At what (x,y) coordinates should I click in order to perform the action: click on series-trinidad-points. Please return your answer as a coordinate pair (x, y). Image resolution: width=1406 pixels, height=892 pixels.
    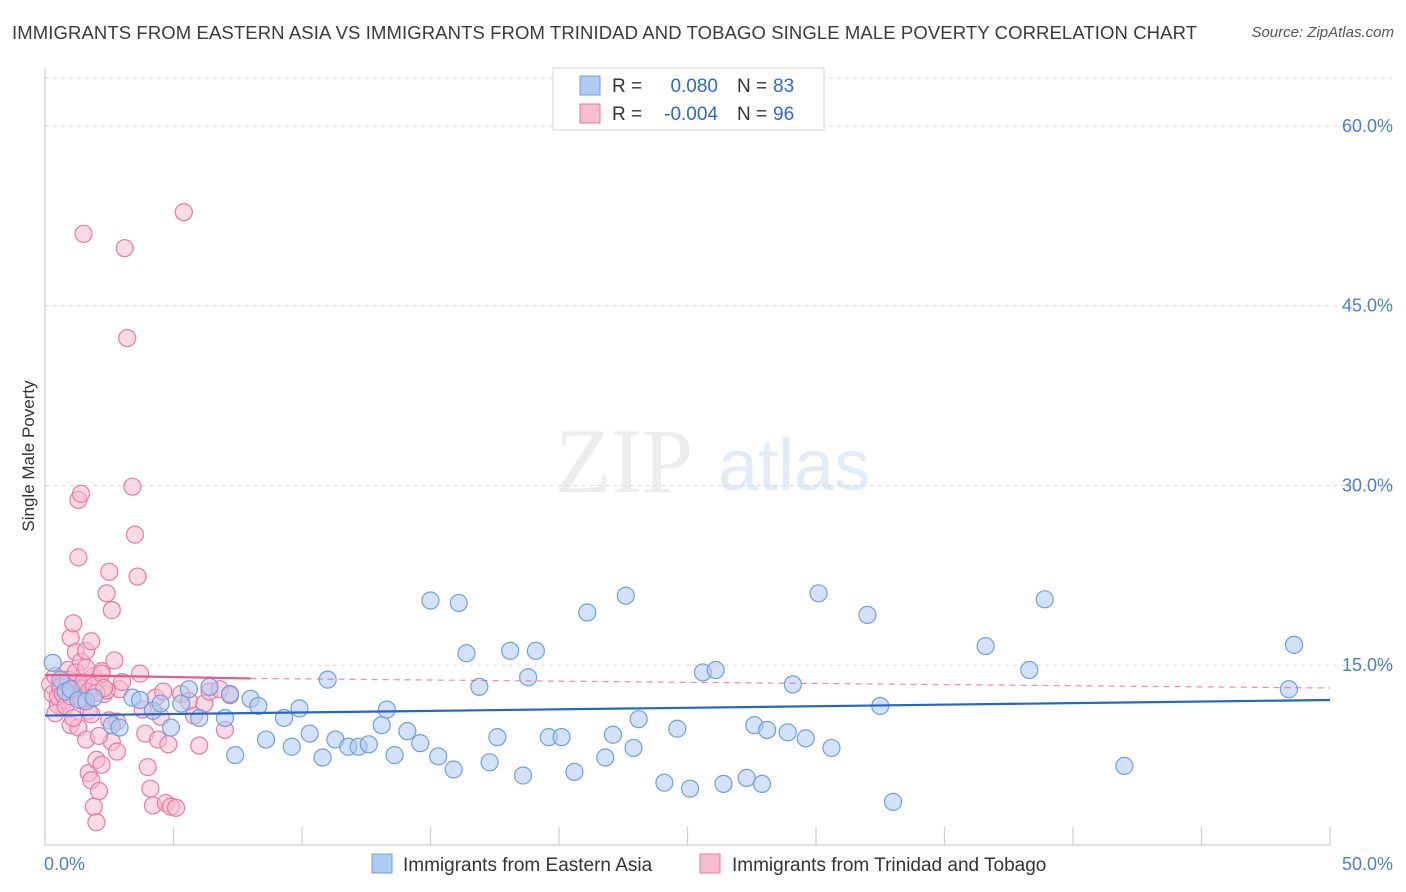
    Looking at the image, I should click on (140, 517).